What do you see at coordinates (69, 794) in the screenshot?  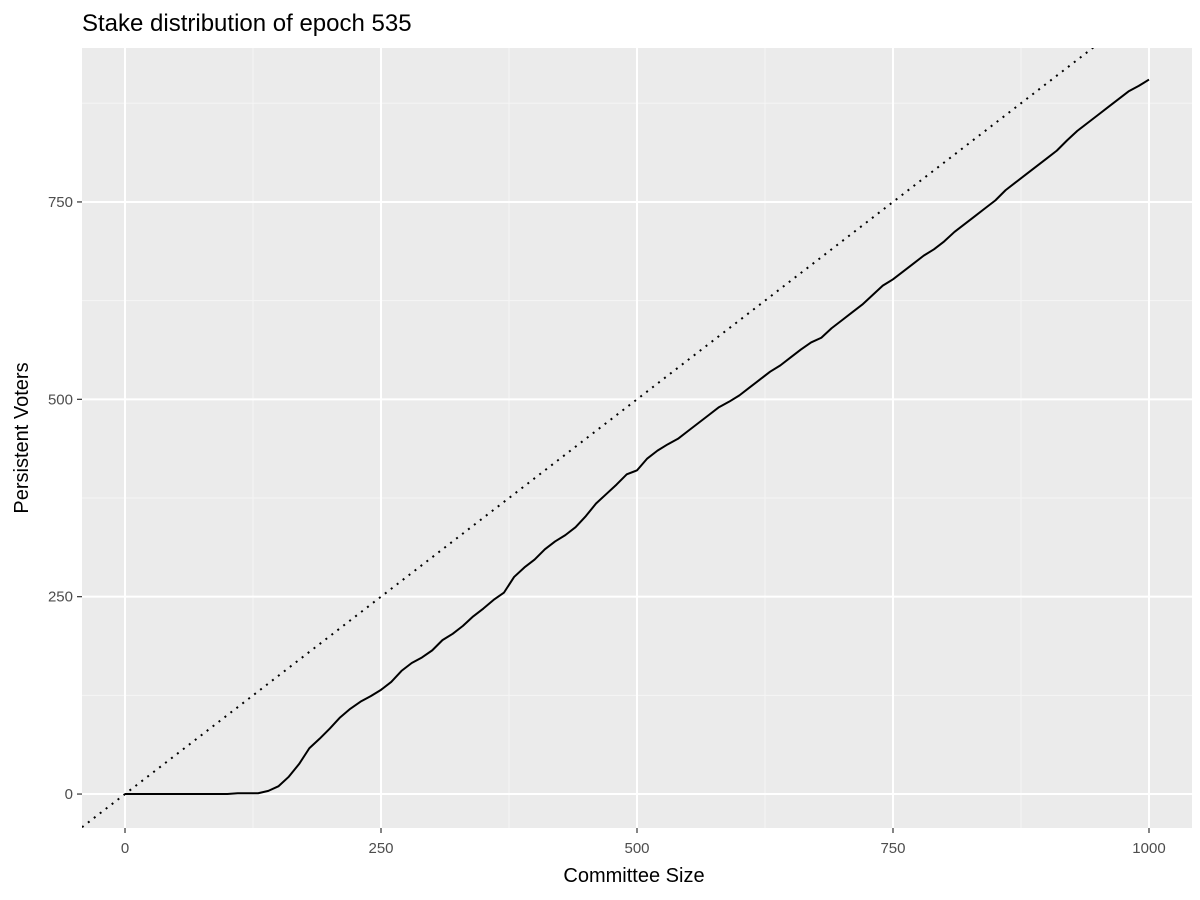 I see `y-tick-label-0: 0` at bounding box center [69, 794].